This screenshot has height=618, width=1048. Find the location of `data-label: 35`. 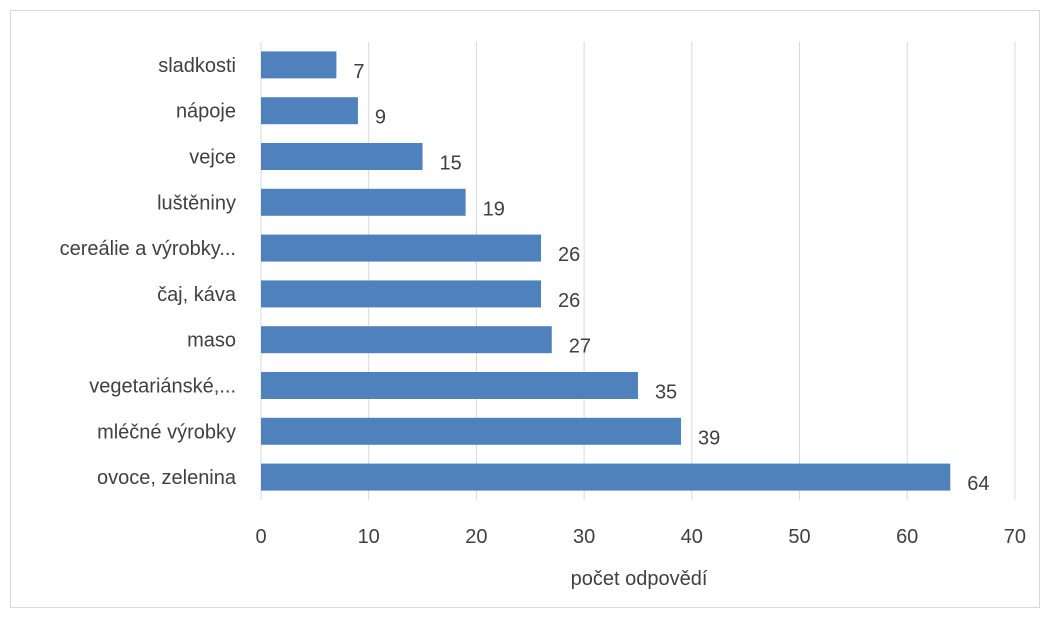

data-label: 35 is located at coordinates (666, 393).